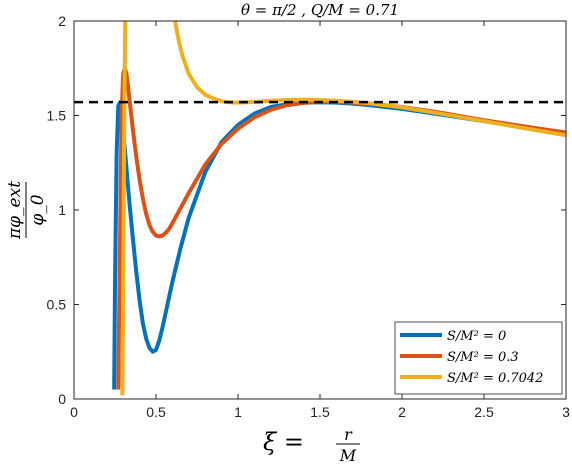 The height and width of the screenshot is (464, 572). Describe the element at coordinates (57, 116) in the screenshot. I see `y-tick-label: 1.5` at that location.